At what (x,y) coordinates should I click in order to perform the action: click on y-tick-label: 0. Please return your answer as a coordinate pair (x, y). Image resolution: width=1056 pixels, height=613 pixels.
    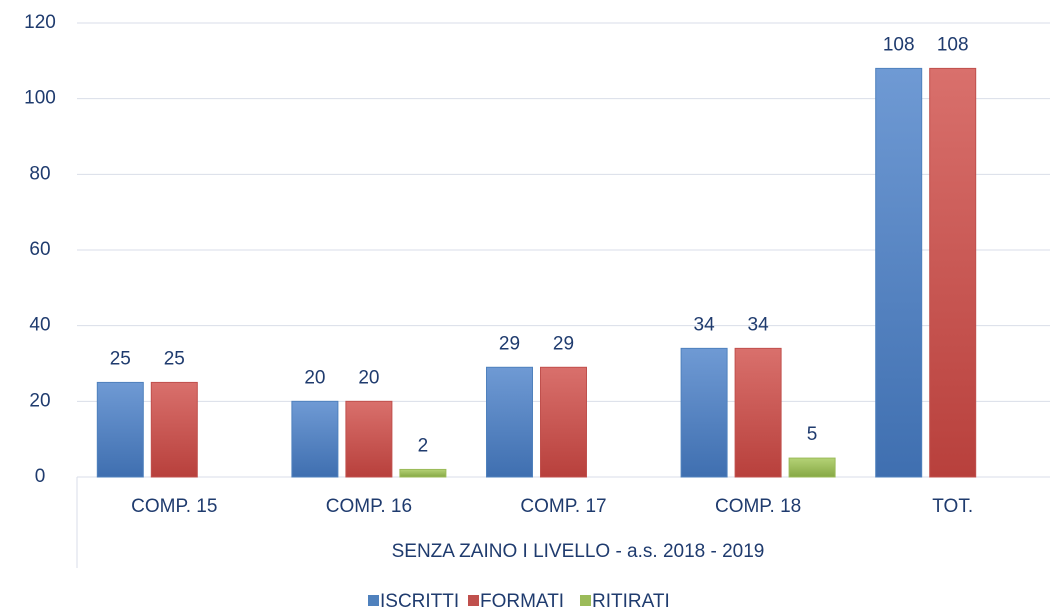
    Looking at the image, I should click on (40, 476).